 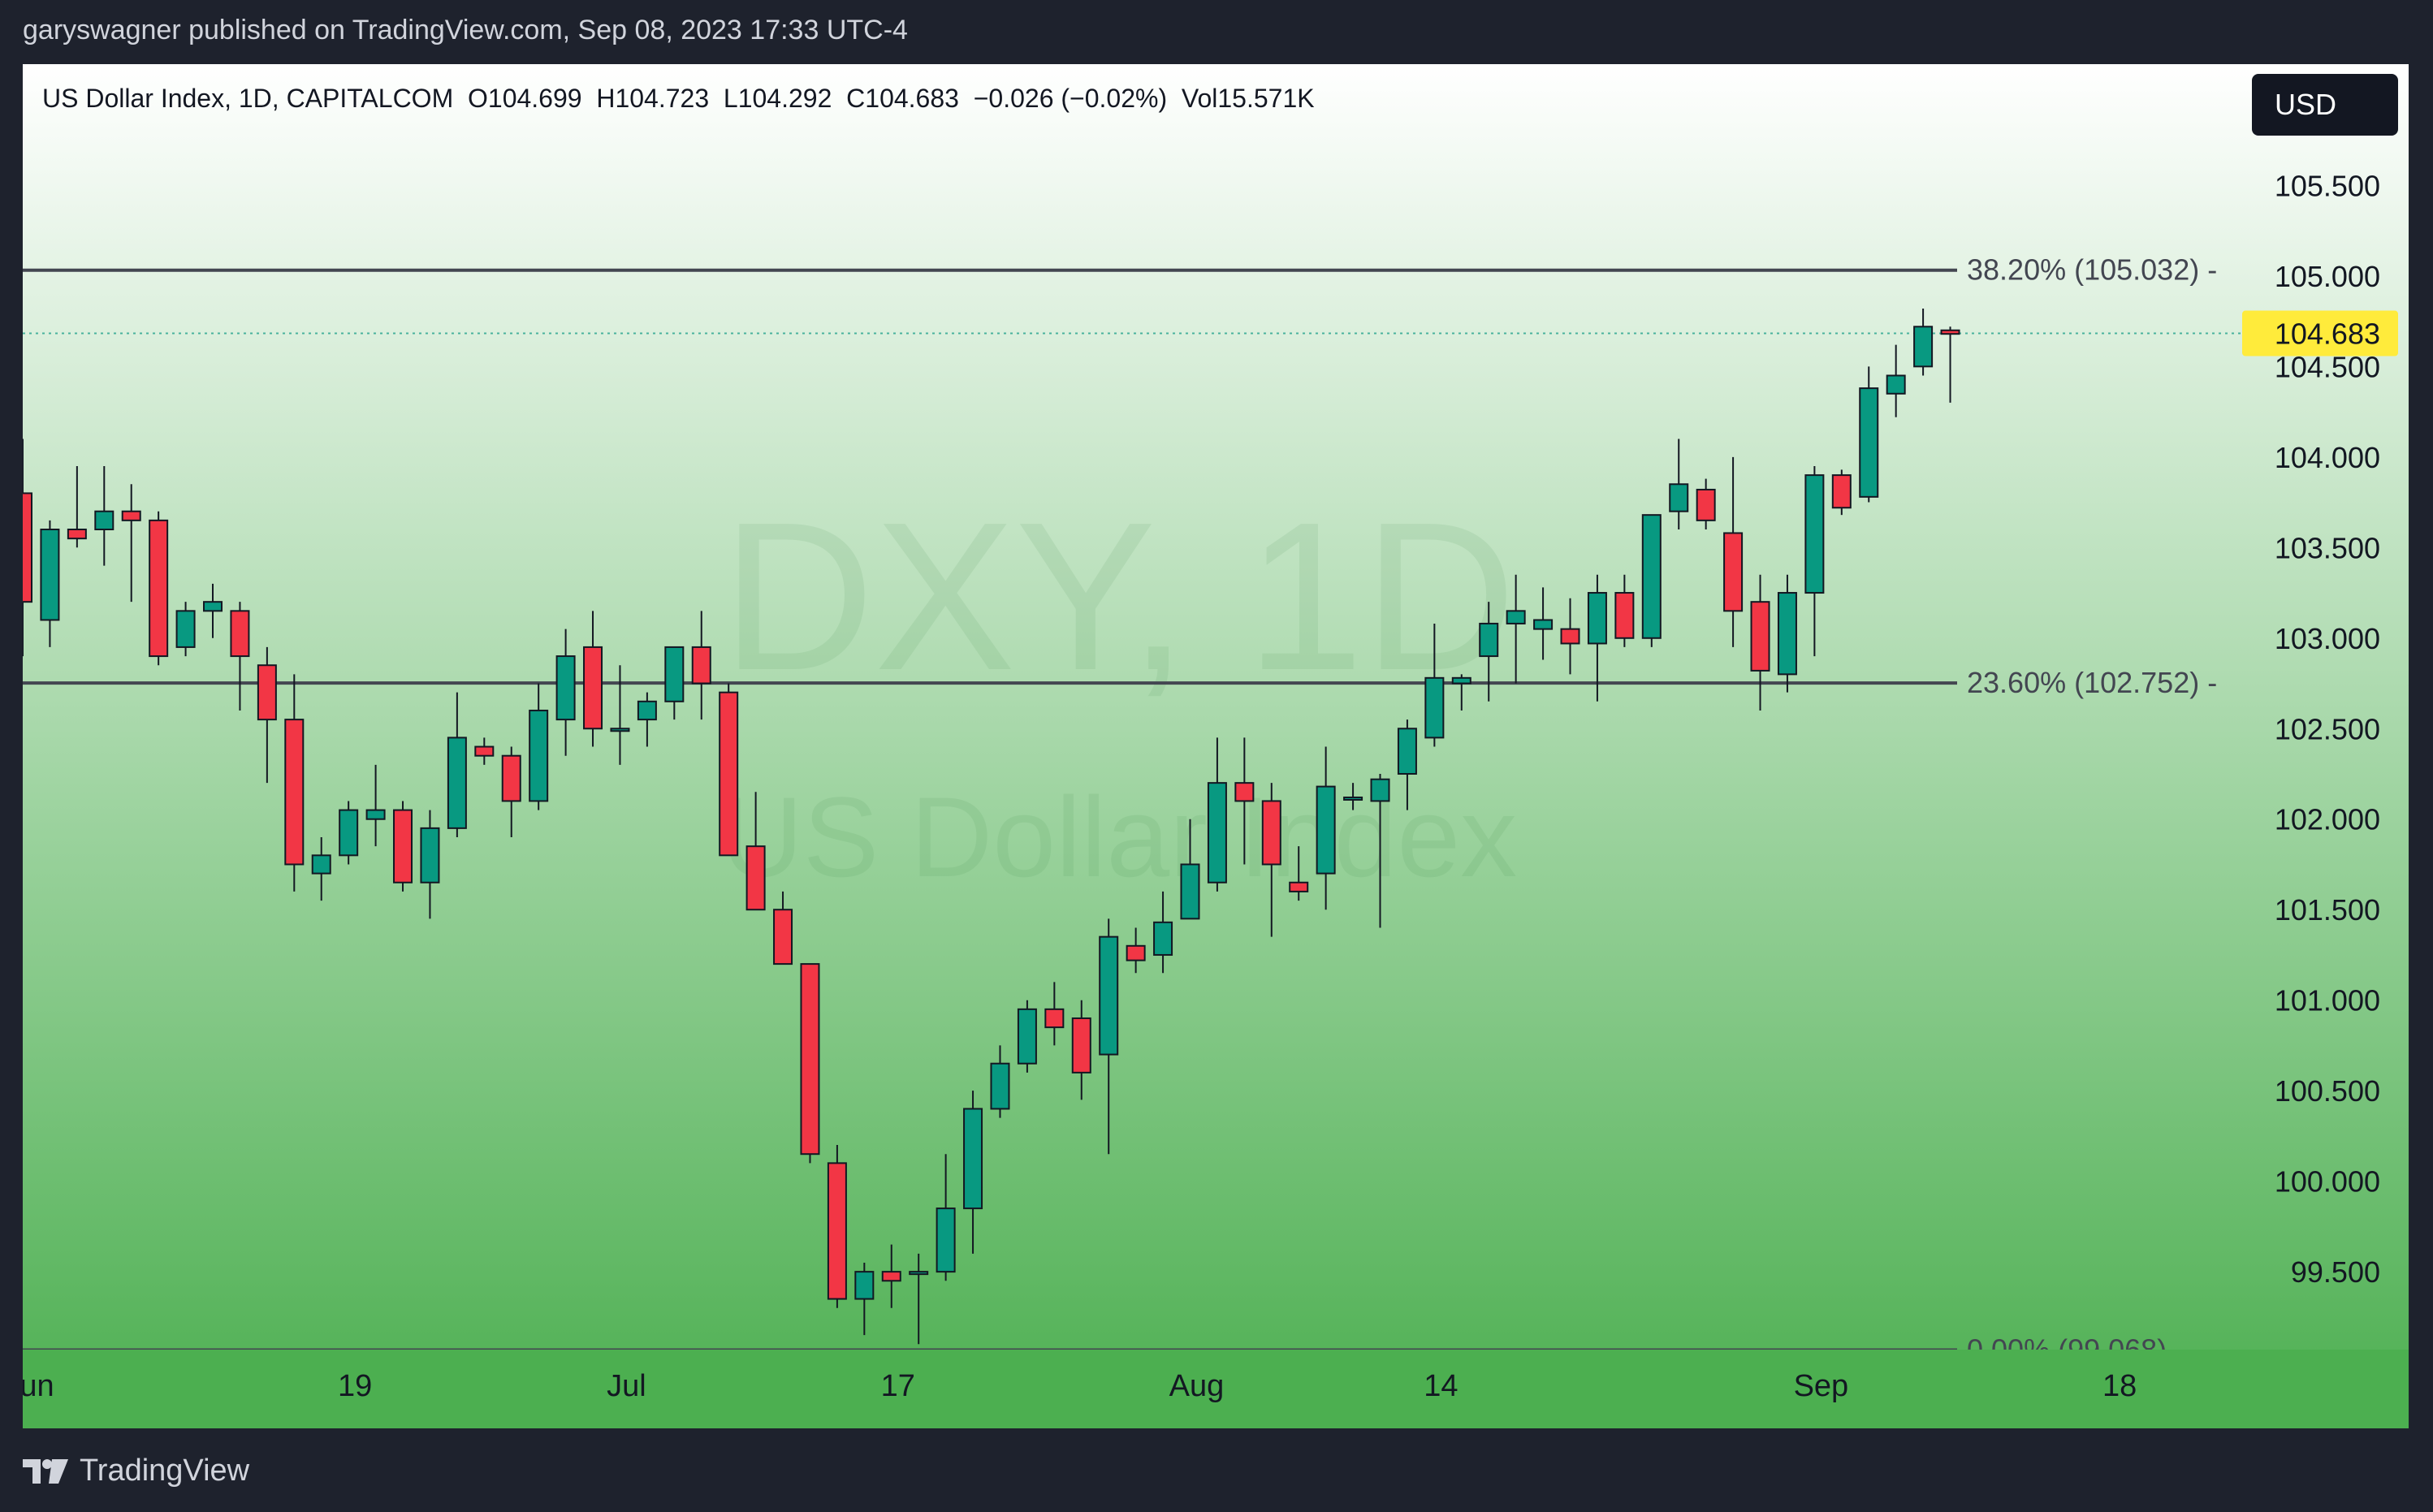 I want to click on time-tick-label: 14, so click(x=1441, y=1386).